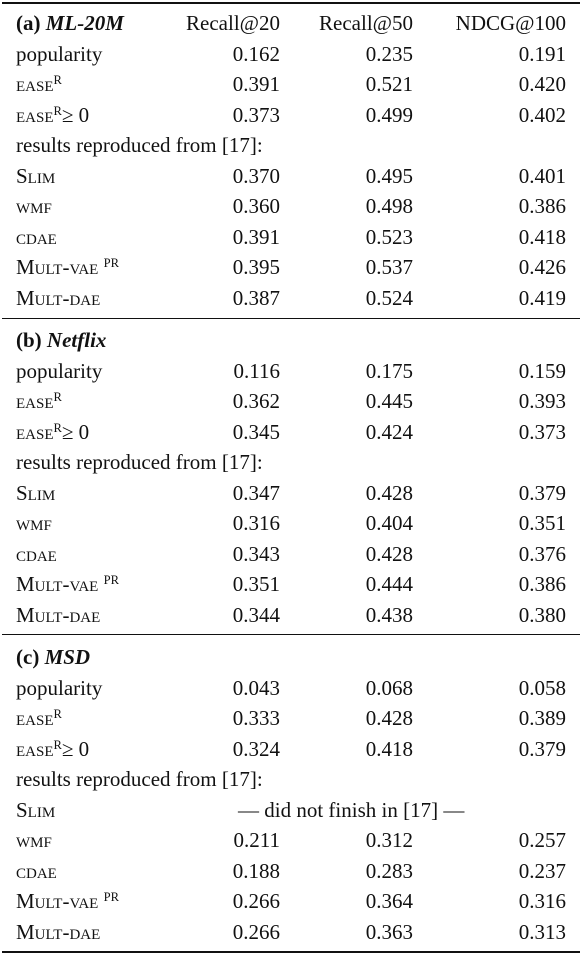 This screenshot has height=956, width=582. I want to click on recall20-value: 0.266, so click(256, 931).